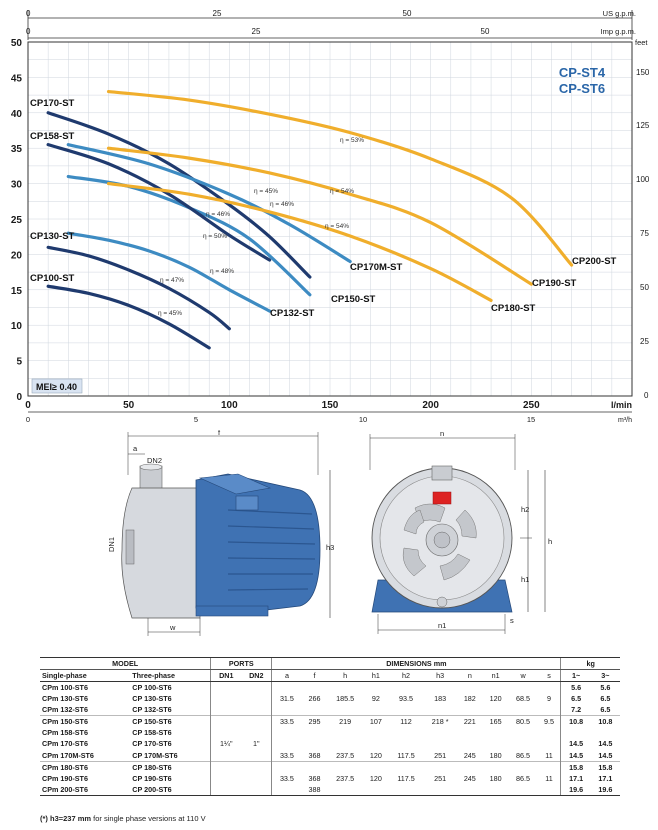 The image size is (658, 830). I want to click on cell-kg3: 19.6, so click(605, 789).